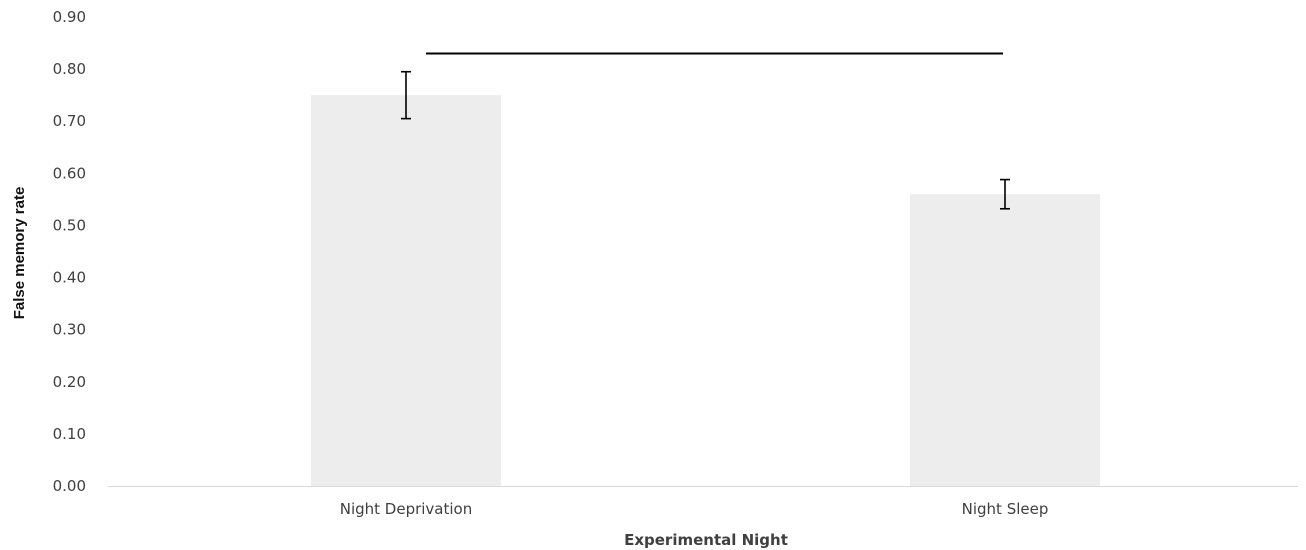 This screenshot has height=550, width=1306. What do you see at coordinates (69, 382) in the screenshot?
I see `y-tick-label: 0.20` at bounding box center [69, 382].